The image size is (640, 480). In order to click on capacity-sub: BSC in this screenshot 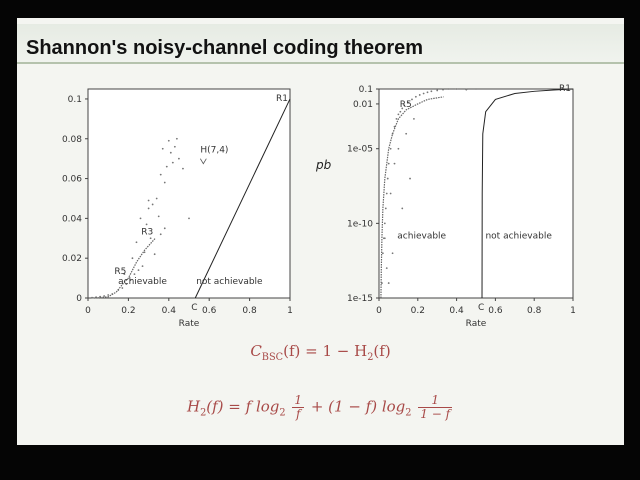, I will do `click(272, 357)`.